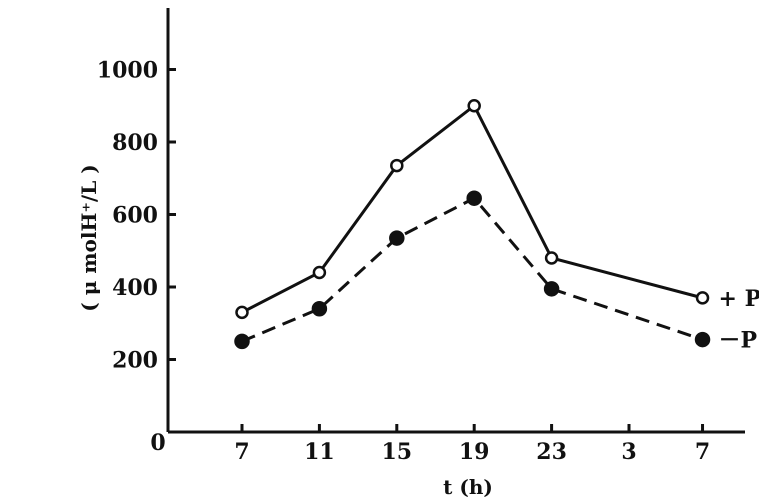  Describe the element at coordinates (157, 443) in the screenshot. I see `origin-label: 0` at that location.